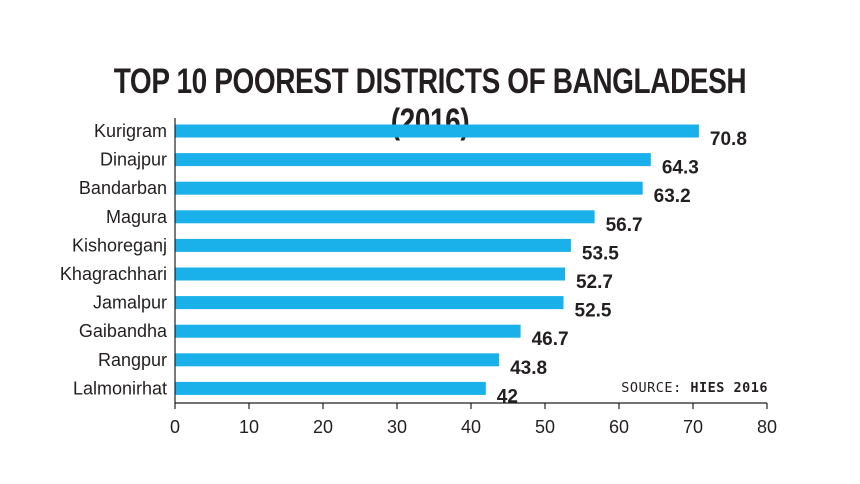 Image resolution: width=860 pixels, height=484 pixels. I want to click on x-tick-label: 60, so click(619, 427).